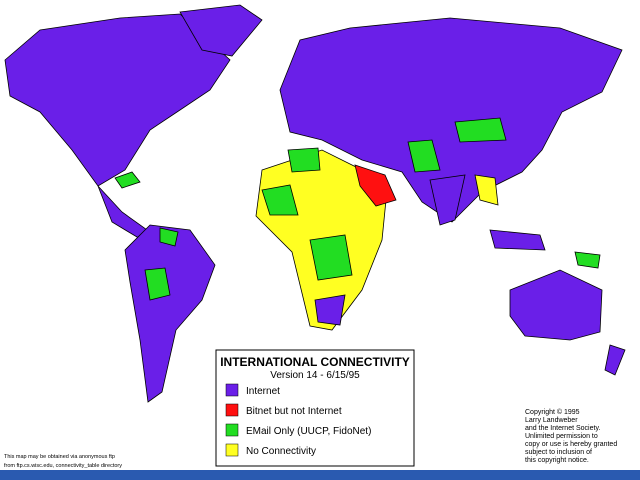  What do you see at coordinates (294, 411) in the screenshot?
I see `legend-label: Bitnet but not Internet` at bounding box center [294, 411].